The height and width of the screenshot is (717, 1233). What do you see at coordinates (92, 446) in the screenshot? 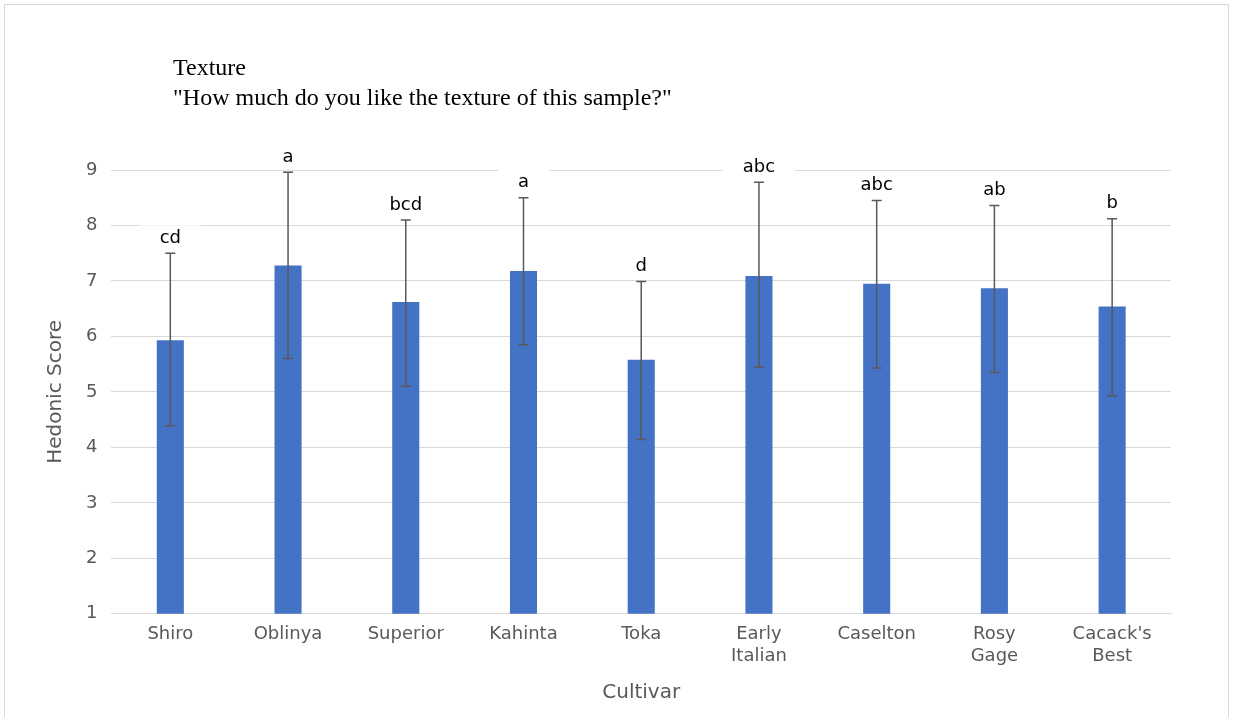
I see `y-tick-label: 4` at bounding box center [92, 446].